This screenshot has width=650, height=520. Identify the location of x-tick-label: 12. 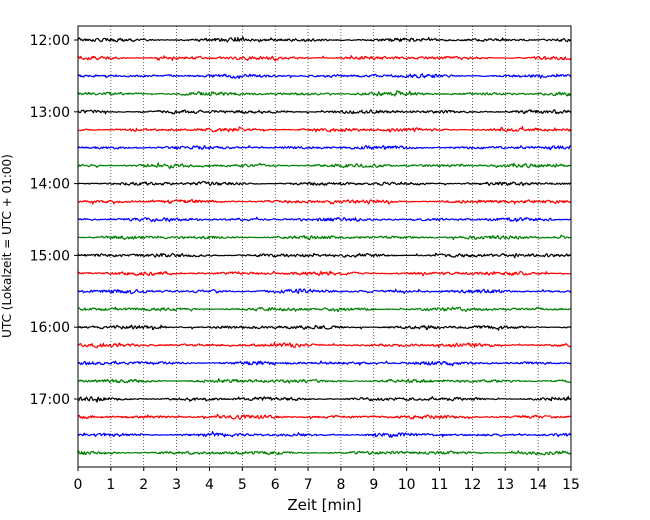
(472, 485).